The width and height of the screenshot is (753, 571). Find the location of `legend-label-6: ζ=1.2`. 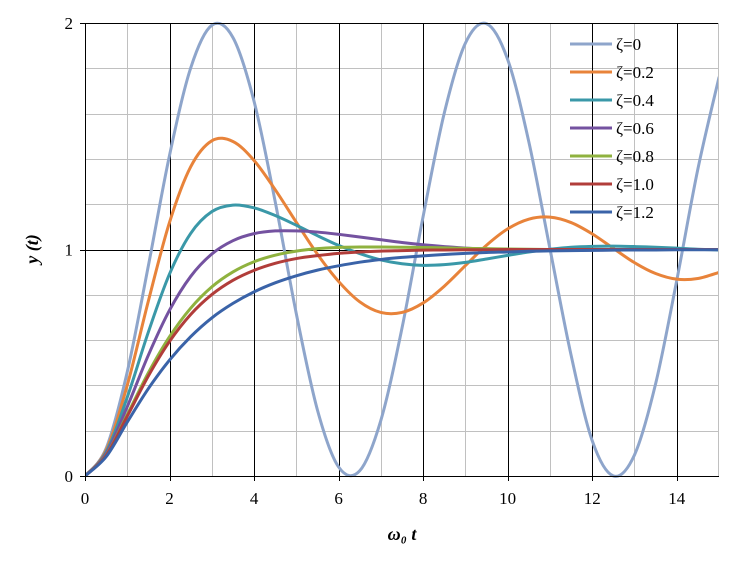

legend-label-6: ζ=1.2 is located at coordinates (635, 212).